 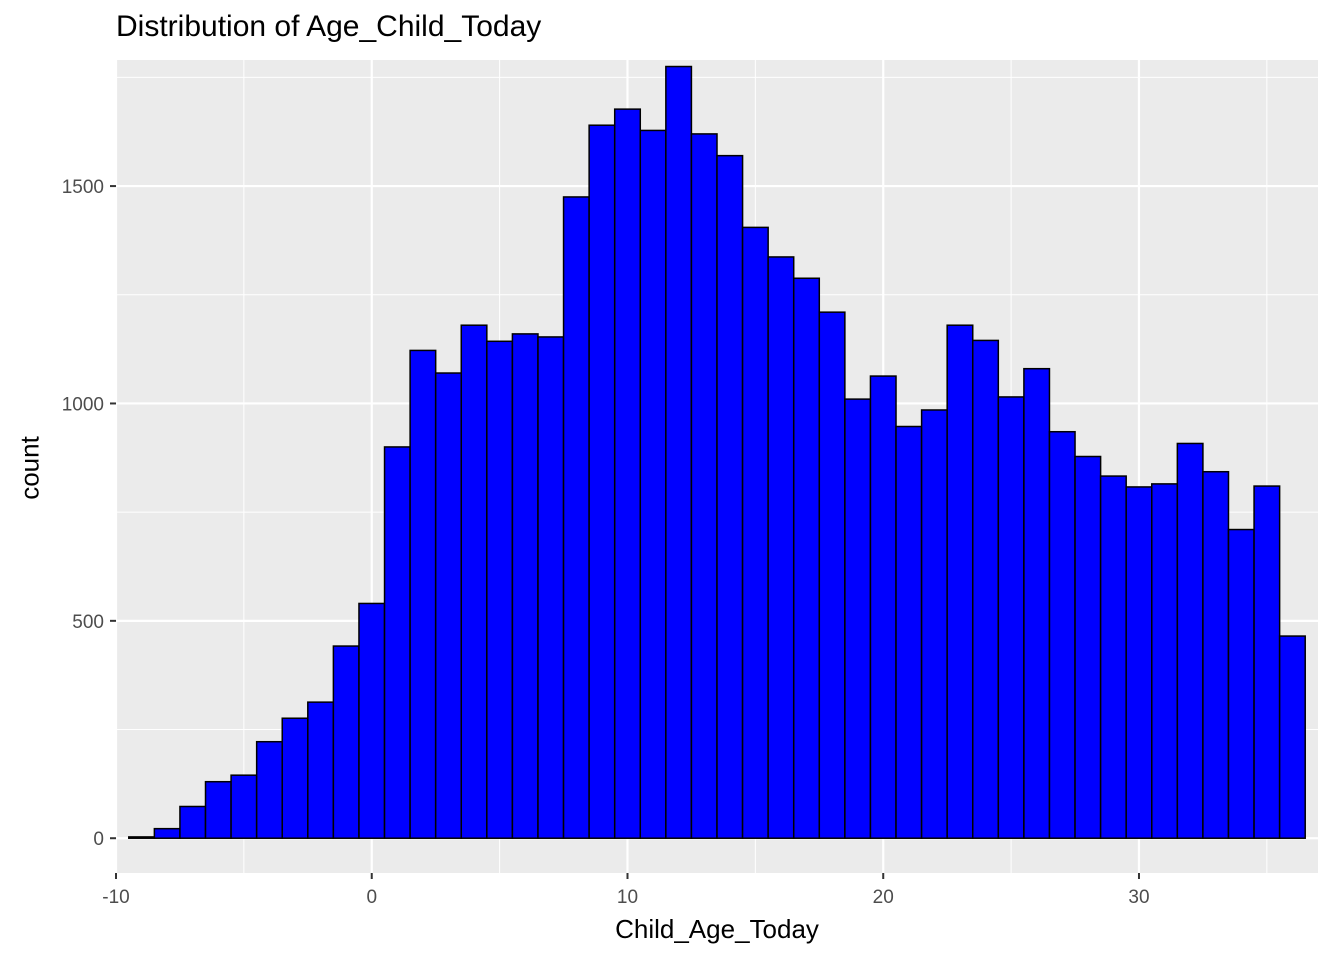 I want to click on y-tick-label: 500, so click(x=88, y=622).